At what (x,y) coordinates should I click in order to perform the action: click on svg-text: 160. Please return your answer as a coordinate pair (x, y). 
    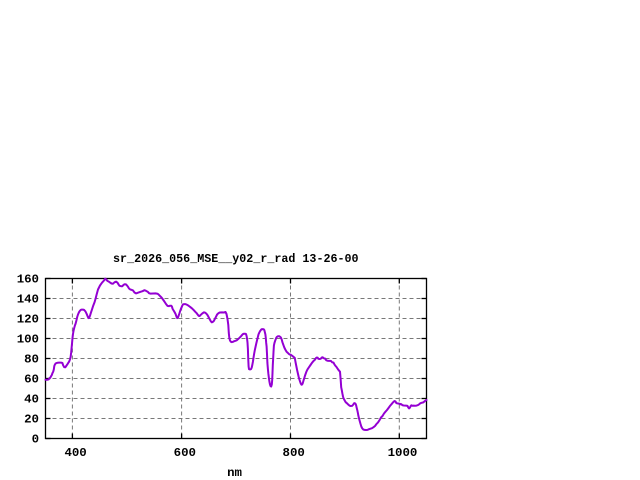
    Looking at the image, I should click on (28, 280).